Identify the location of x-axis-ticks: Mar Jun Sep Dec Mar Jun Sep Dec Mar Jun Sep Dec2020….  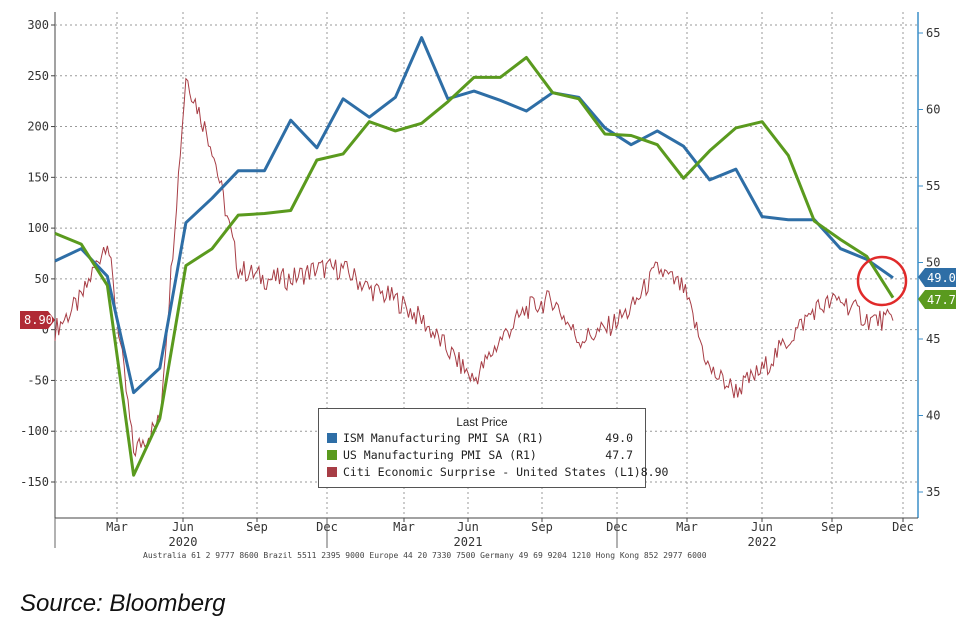
(484, 533).